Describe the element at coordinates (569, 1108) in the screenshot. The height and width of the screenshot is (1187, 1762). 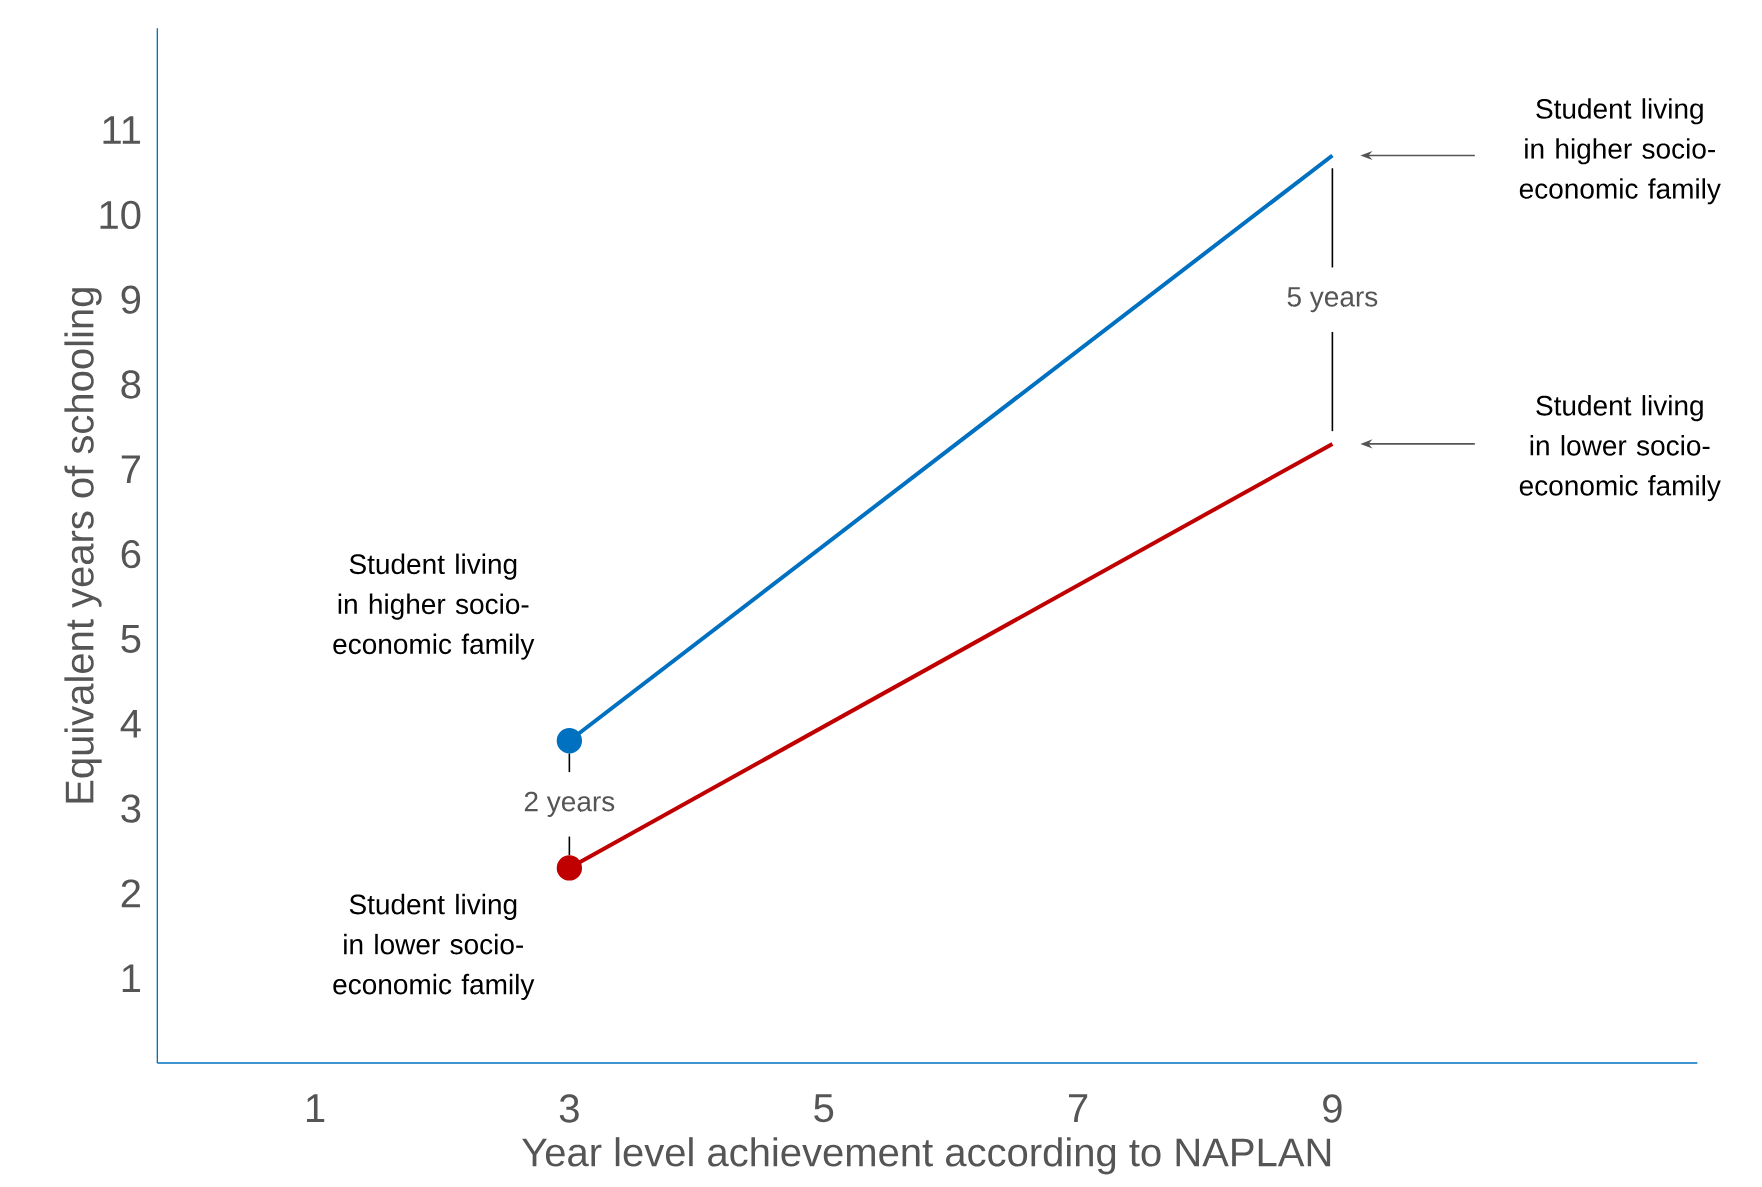
I see `x-tick-label: 3` at that location.